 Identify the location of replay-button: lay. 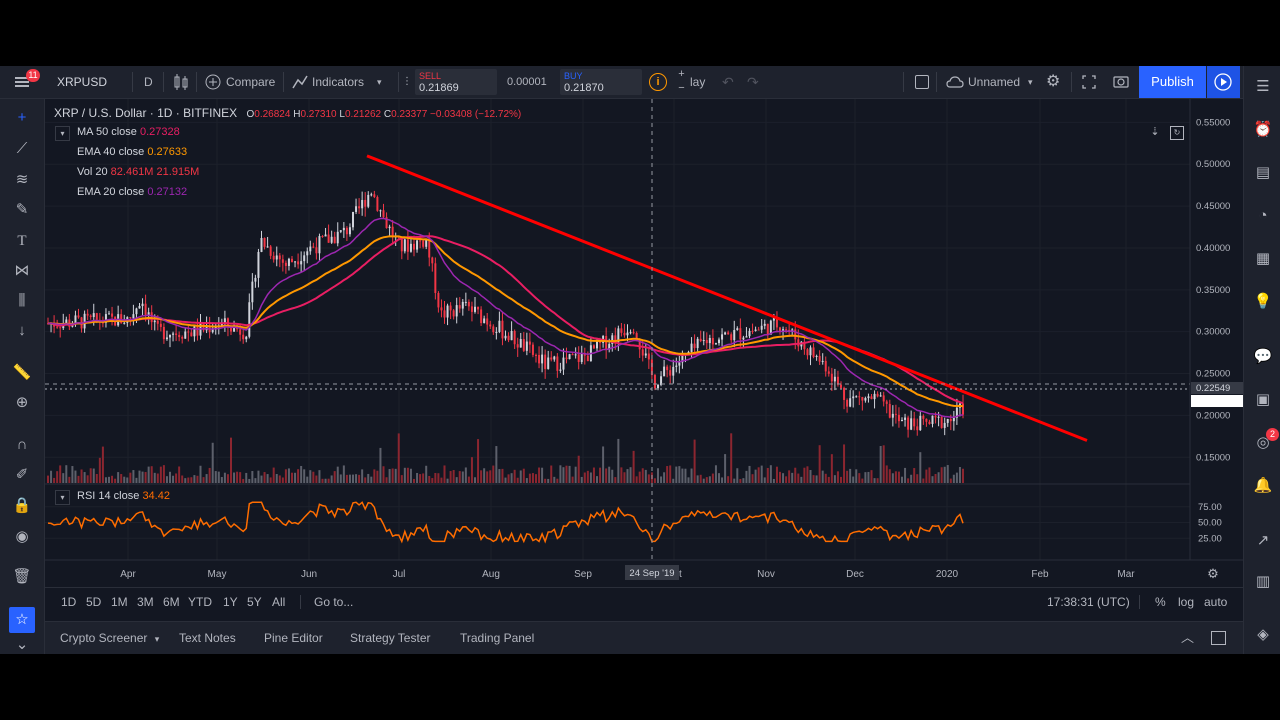
(698, 82).